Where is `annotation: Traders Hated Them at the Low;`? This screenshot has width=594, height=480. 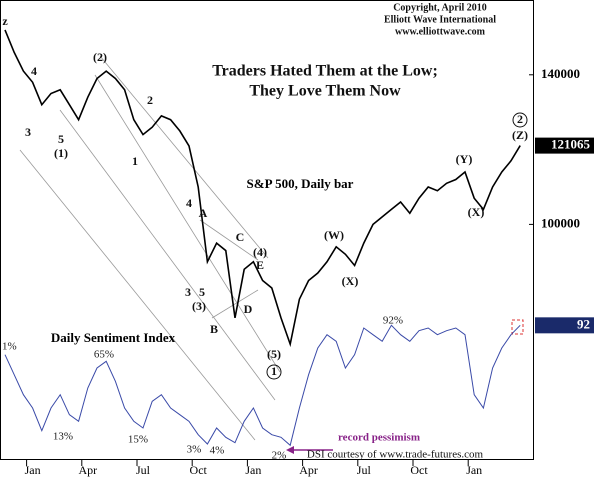
annotation: Traders Hated Them at the Low; is located at coordinates (325, 71).